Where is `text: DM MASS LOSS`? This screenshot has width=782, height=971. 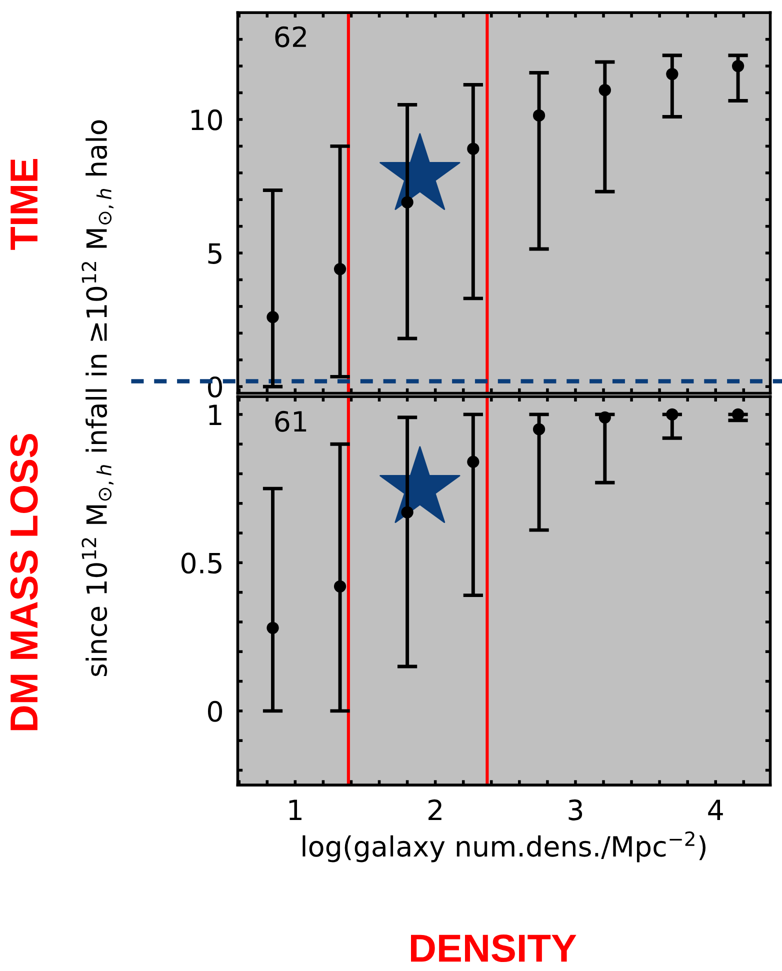
text: DM MASS LOSS is located at coordinates (24, 582).